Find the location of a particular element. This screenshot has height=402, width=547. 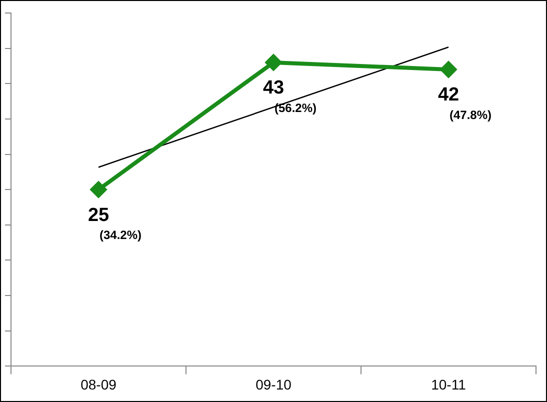

data-label: 42 is located at coordinates (449, 95).